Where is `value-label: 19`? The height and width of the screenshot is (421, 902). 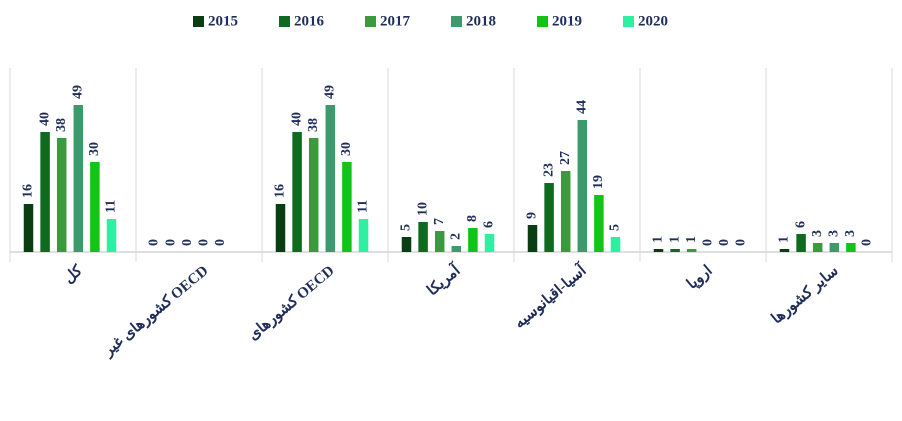
value-label: 19 is located at coordinates (598, 182).